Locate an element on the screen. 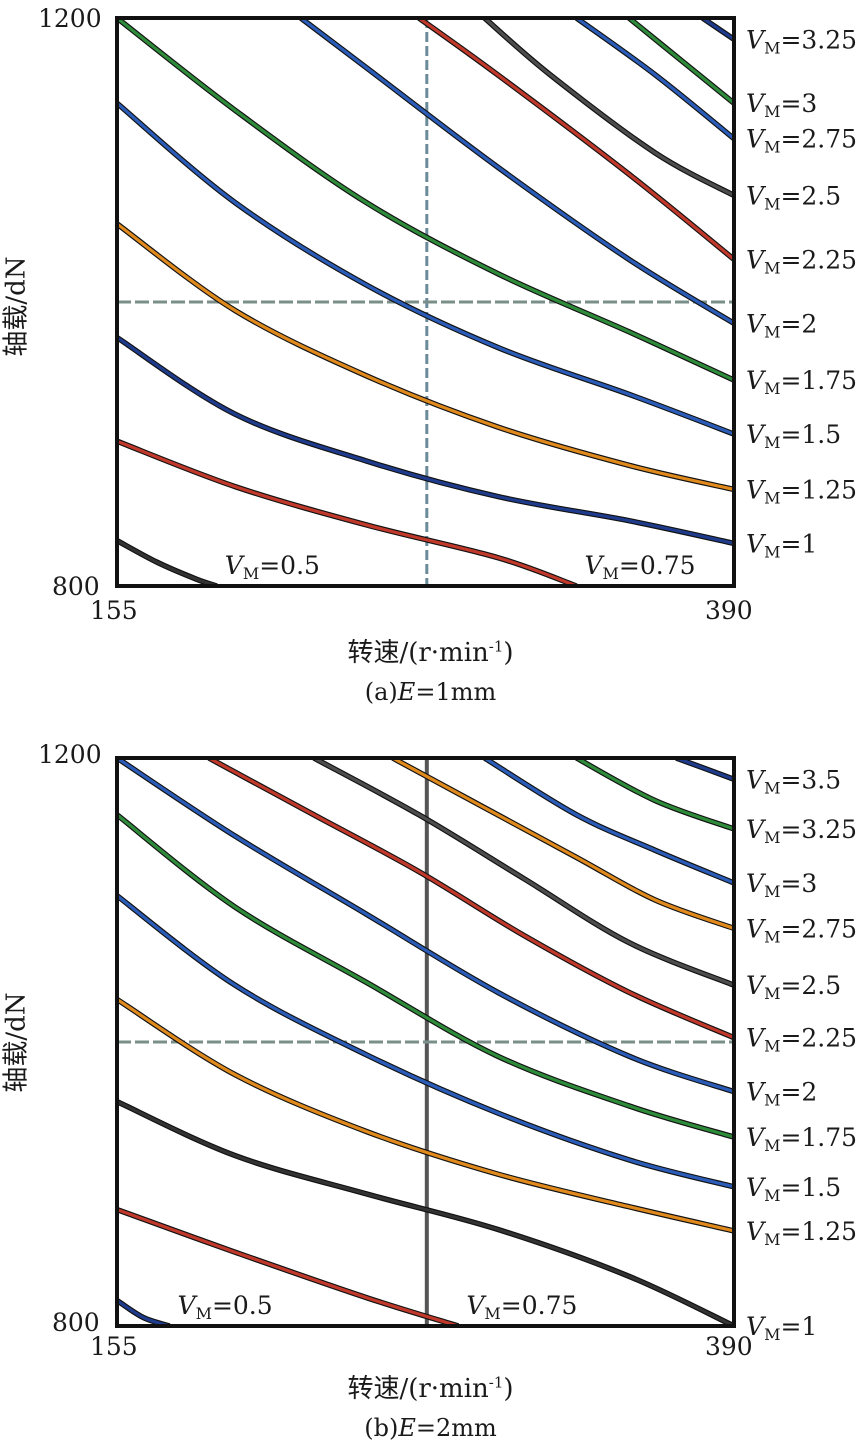 Image resolution: width=861 pixels, height=1456 pixels. x-axis-label-a: 转速/(r·min-1) is located at coordinates (430, 650).